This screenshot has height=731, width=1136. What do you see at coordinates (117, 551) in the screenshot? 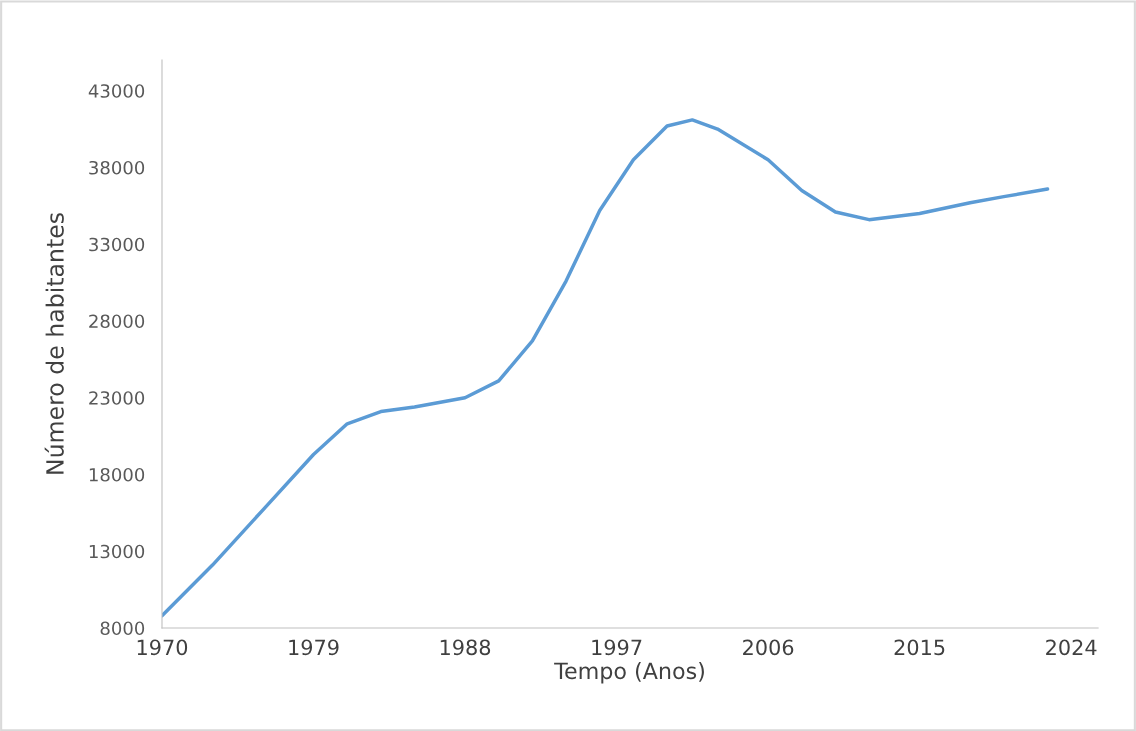
I see `y-tick-label: 13000` at bounding box center [117, 551].